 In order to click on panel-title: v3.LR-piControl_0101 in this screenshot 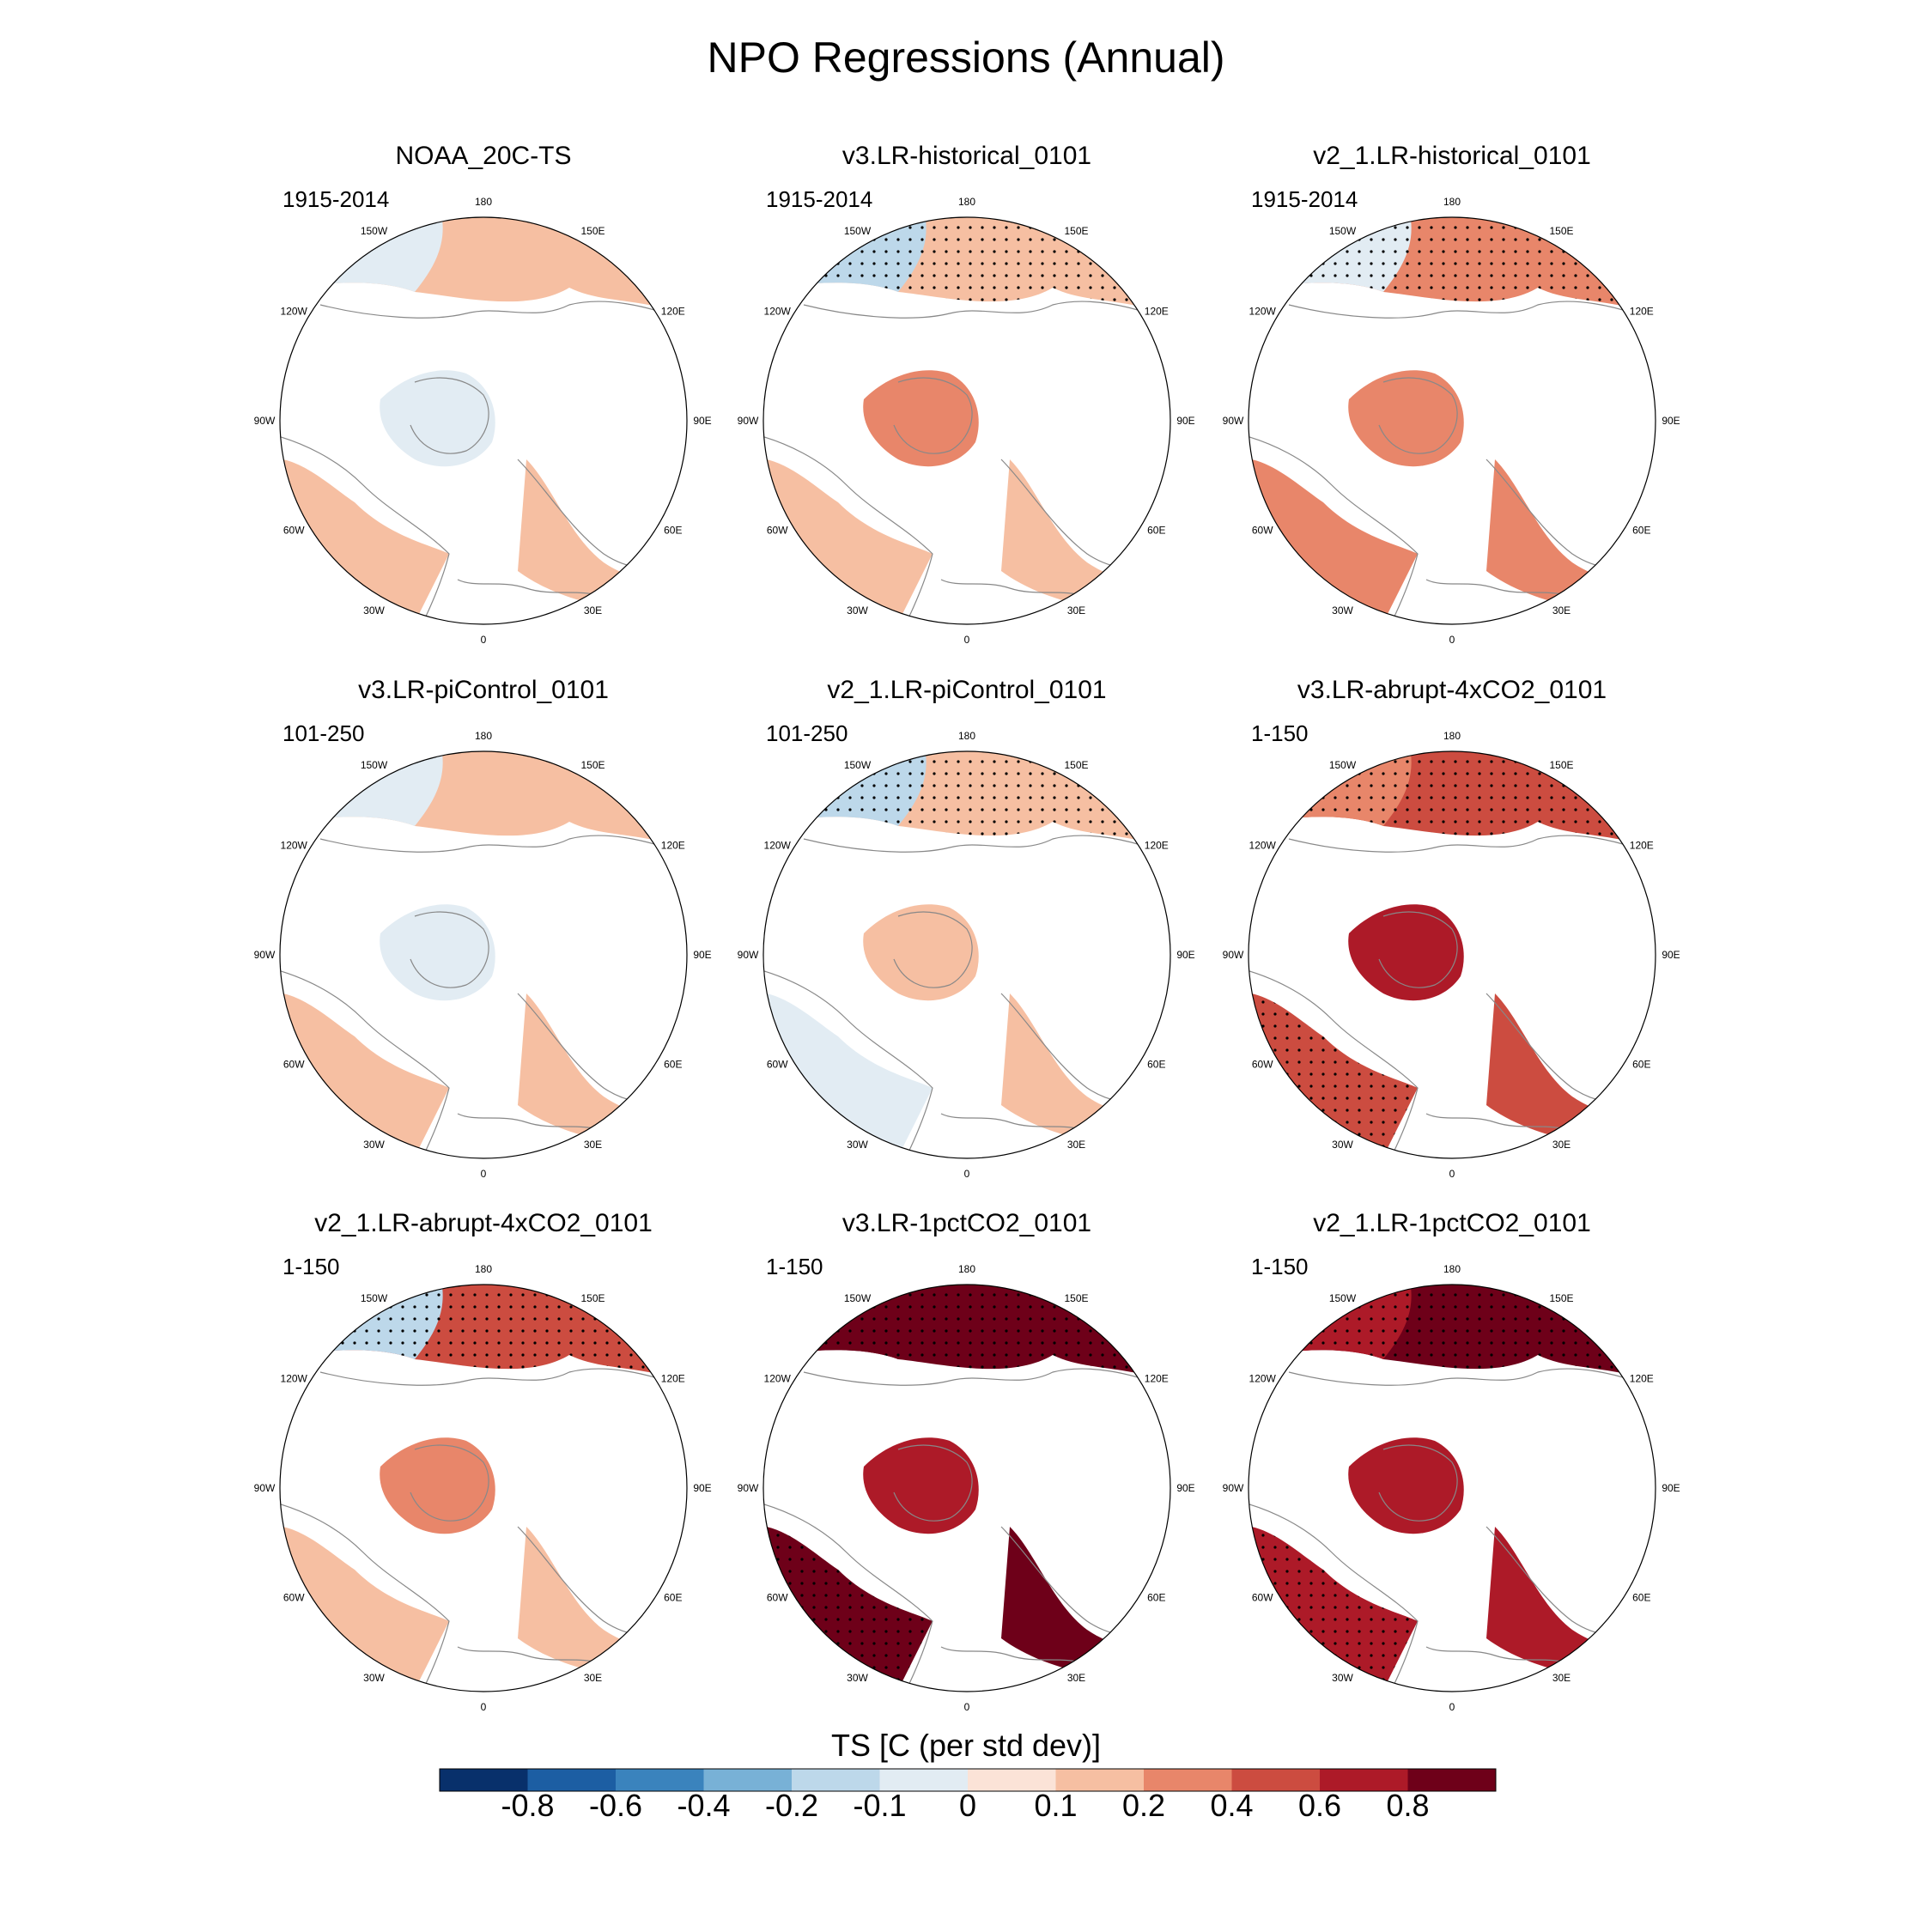, I will do `click(483, 690)`.